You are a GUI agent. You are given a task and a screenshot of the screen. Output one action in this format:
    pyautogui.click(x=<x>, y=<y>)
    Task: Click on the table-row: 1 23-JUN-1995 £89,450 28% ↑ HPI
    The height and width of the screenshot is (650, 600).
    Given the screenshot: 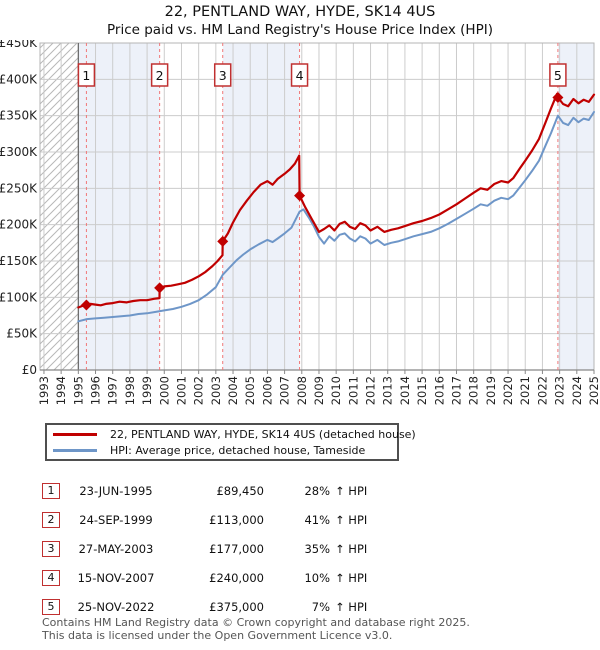 What is the action you would take?
    pyautogui.click(x=213, y=490)
    